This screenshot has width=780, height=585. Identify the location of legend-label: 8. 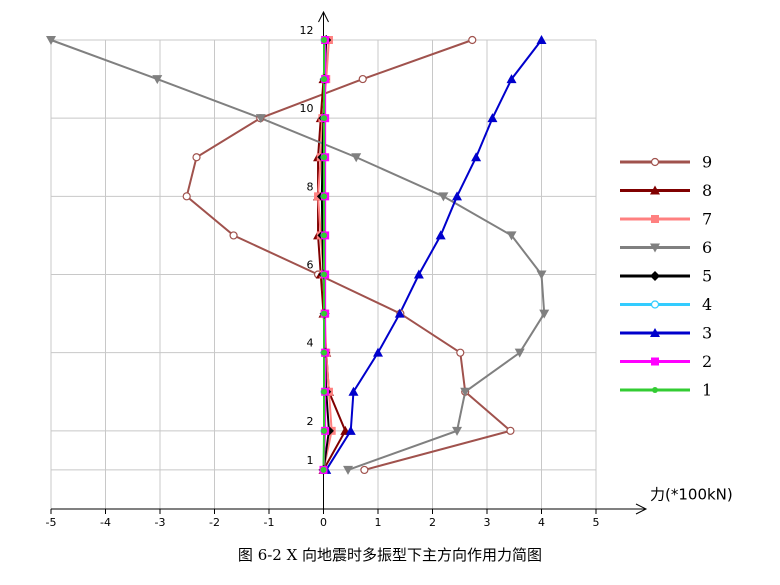
(707, 190).